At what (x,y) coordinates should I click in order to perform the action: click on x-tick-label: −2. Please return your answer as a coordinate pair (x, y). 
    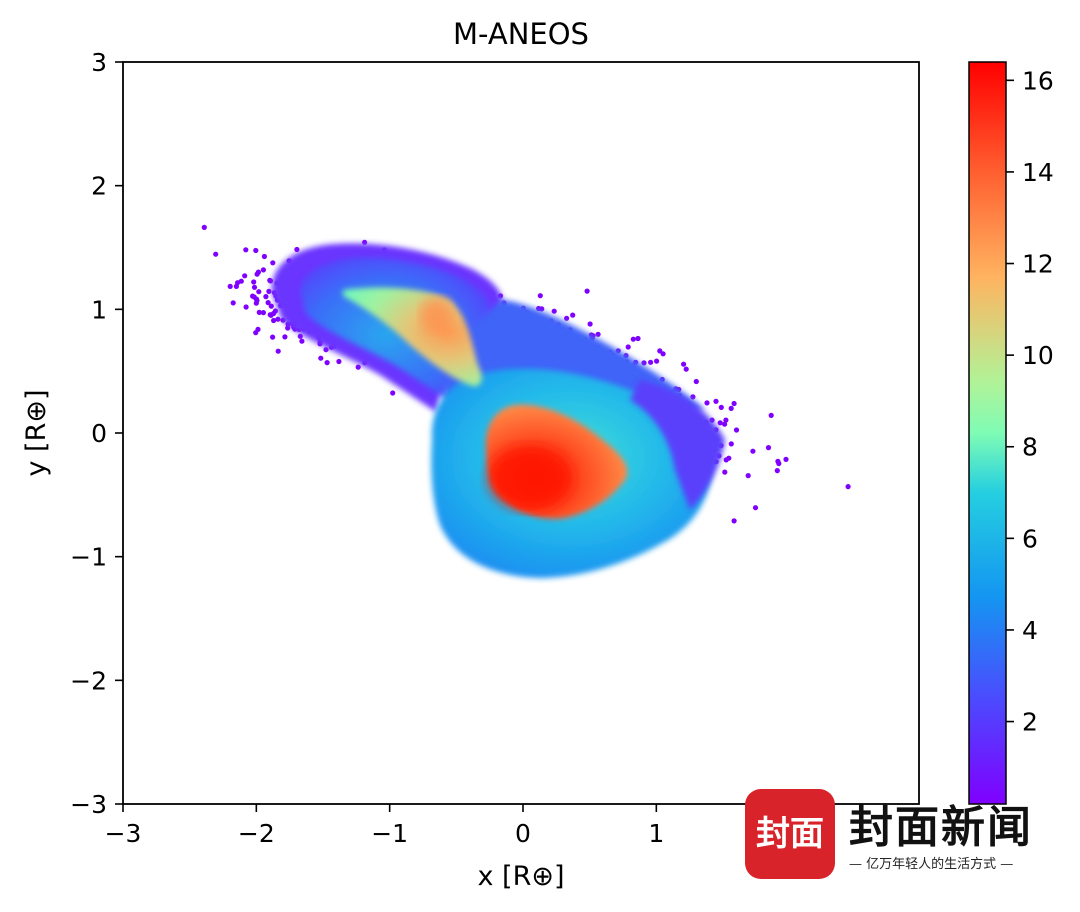
    Looking at the image, I should click on (256, 833).